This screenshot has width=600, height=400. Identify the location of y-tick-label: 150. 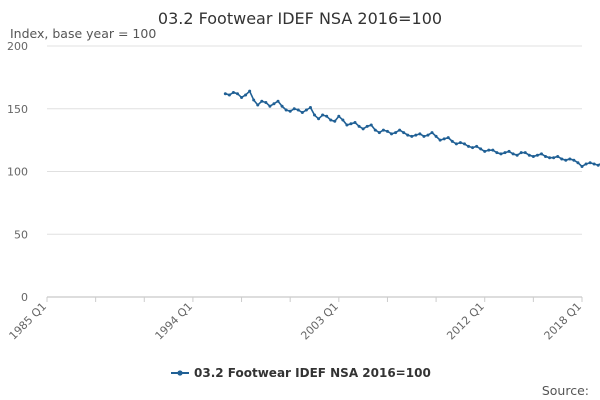
(17, 109).